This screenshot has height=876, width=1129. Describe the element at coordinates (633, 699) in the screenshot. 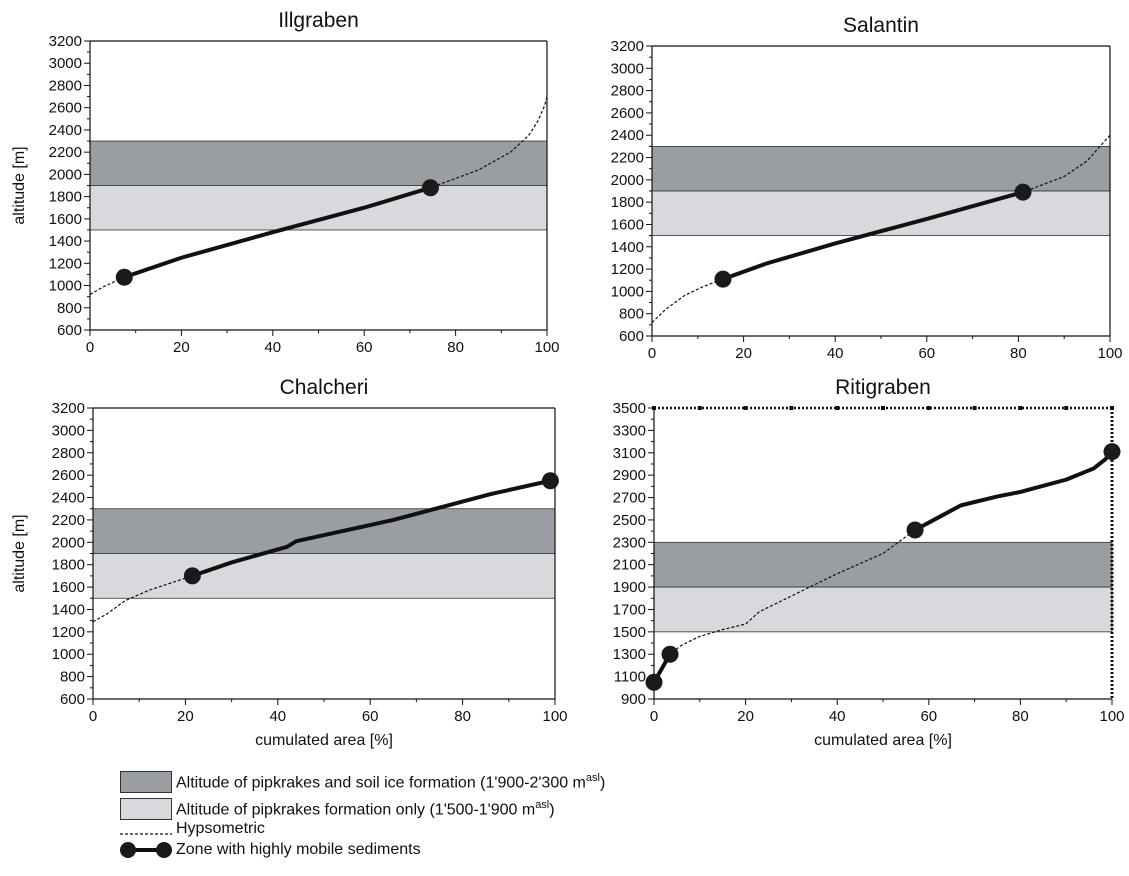

I see `y-tick-label: 900` at that location.